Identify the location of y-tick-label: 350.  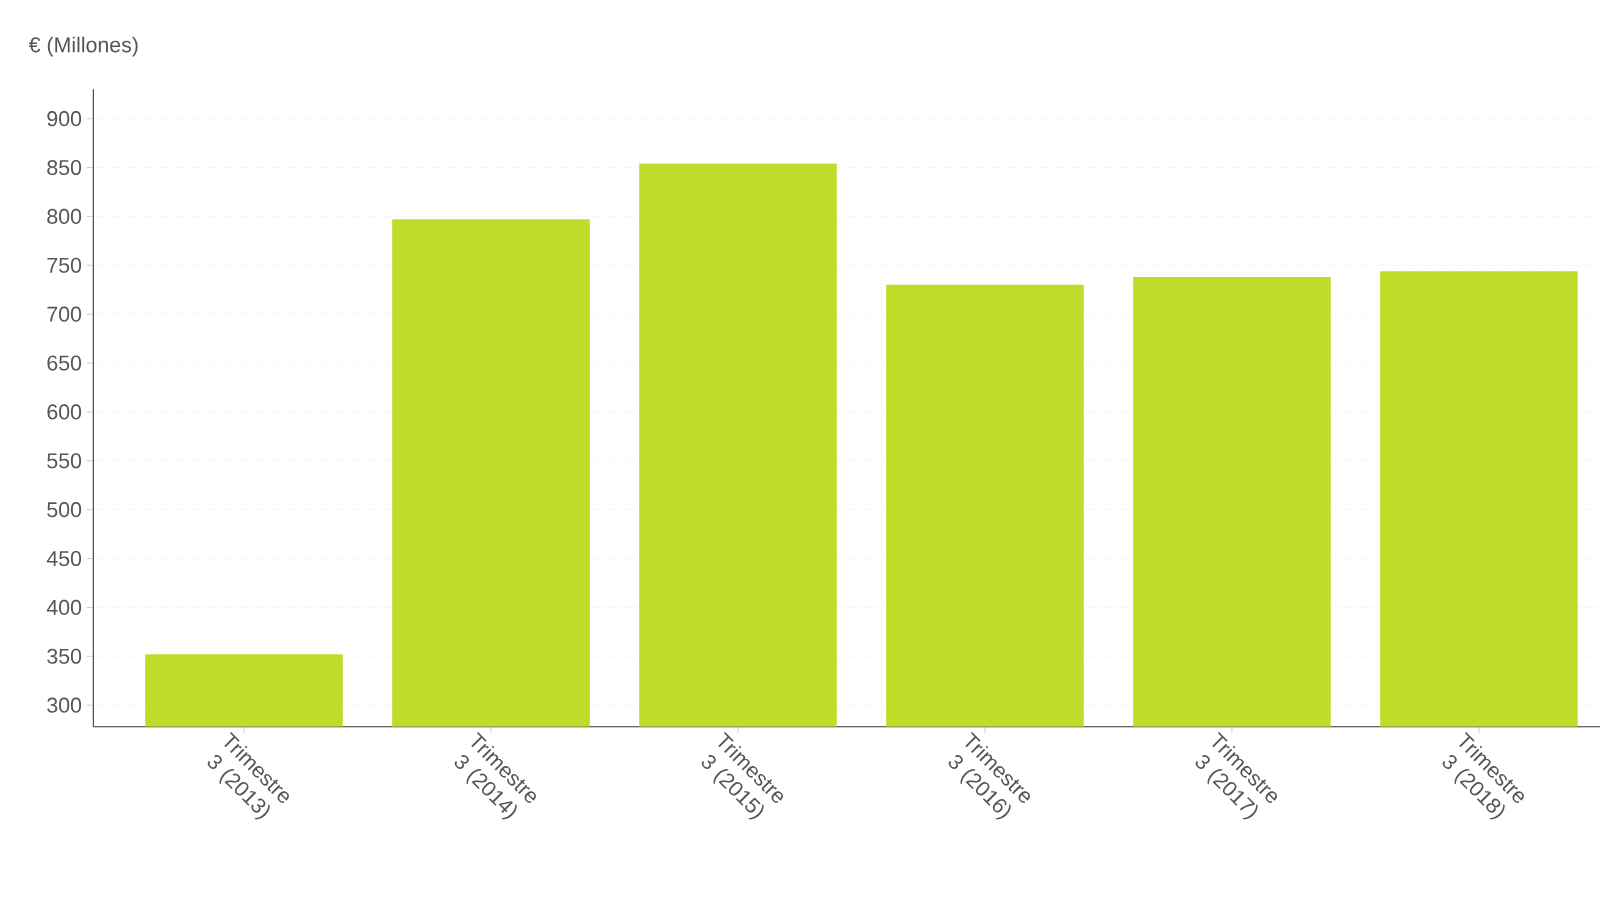
(64, 656).